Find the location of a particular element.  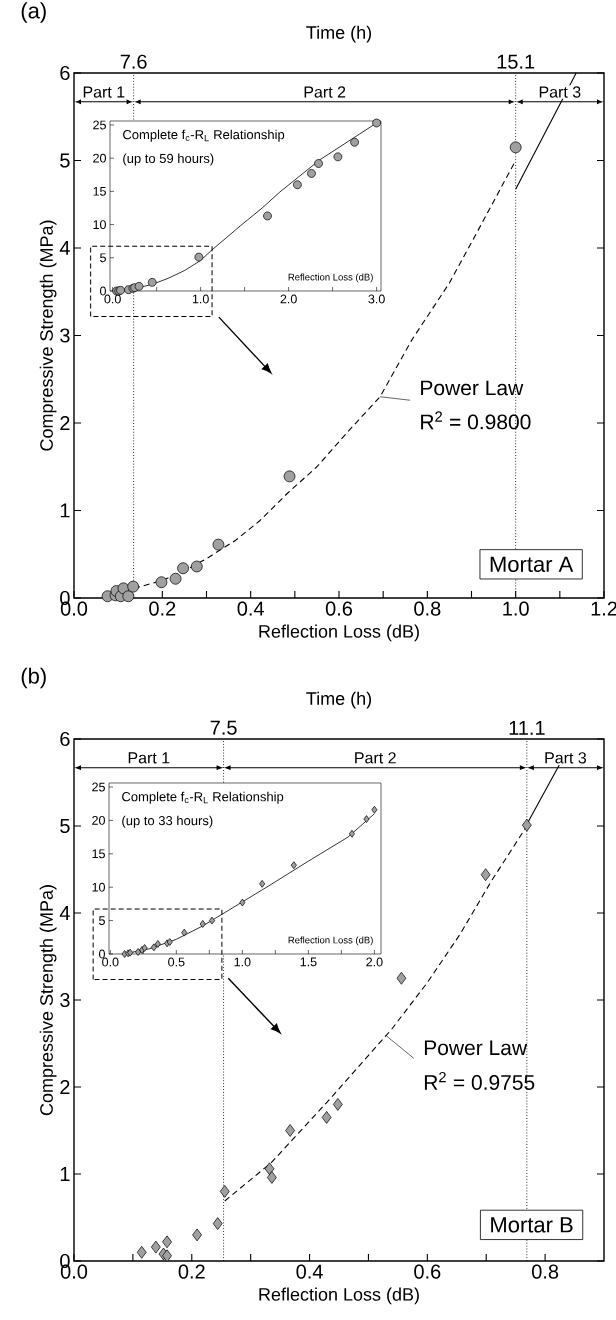

text: 7.5 is located at coordinates (223, 727).